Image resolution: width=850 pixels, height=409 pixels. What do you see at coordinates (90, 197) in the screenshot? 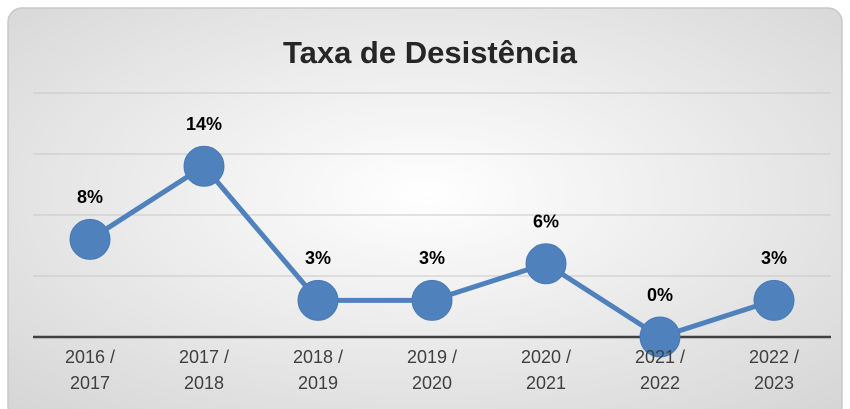
I see `data-label: 8%` at bounding box center [90, 197].